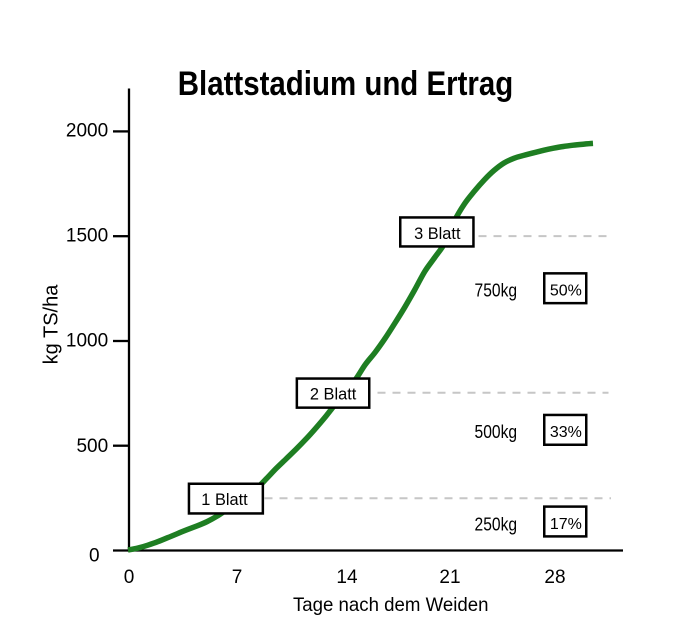  I want to click on svg-text: 17%, so click(566, 524).